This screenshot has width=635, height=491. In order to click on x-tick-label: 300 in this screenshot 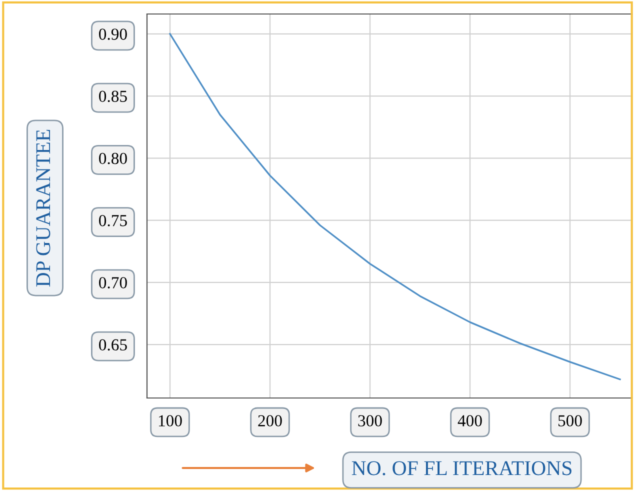, I will do `click(370, 420)`.